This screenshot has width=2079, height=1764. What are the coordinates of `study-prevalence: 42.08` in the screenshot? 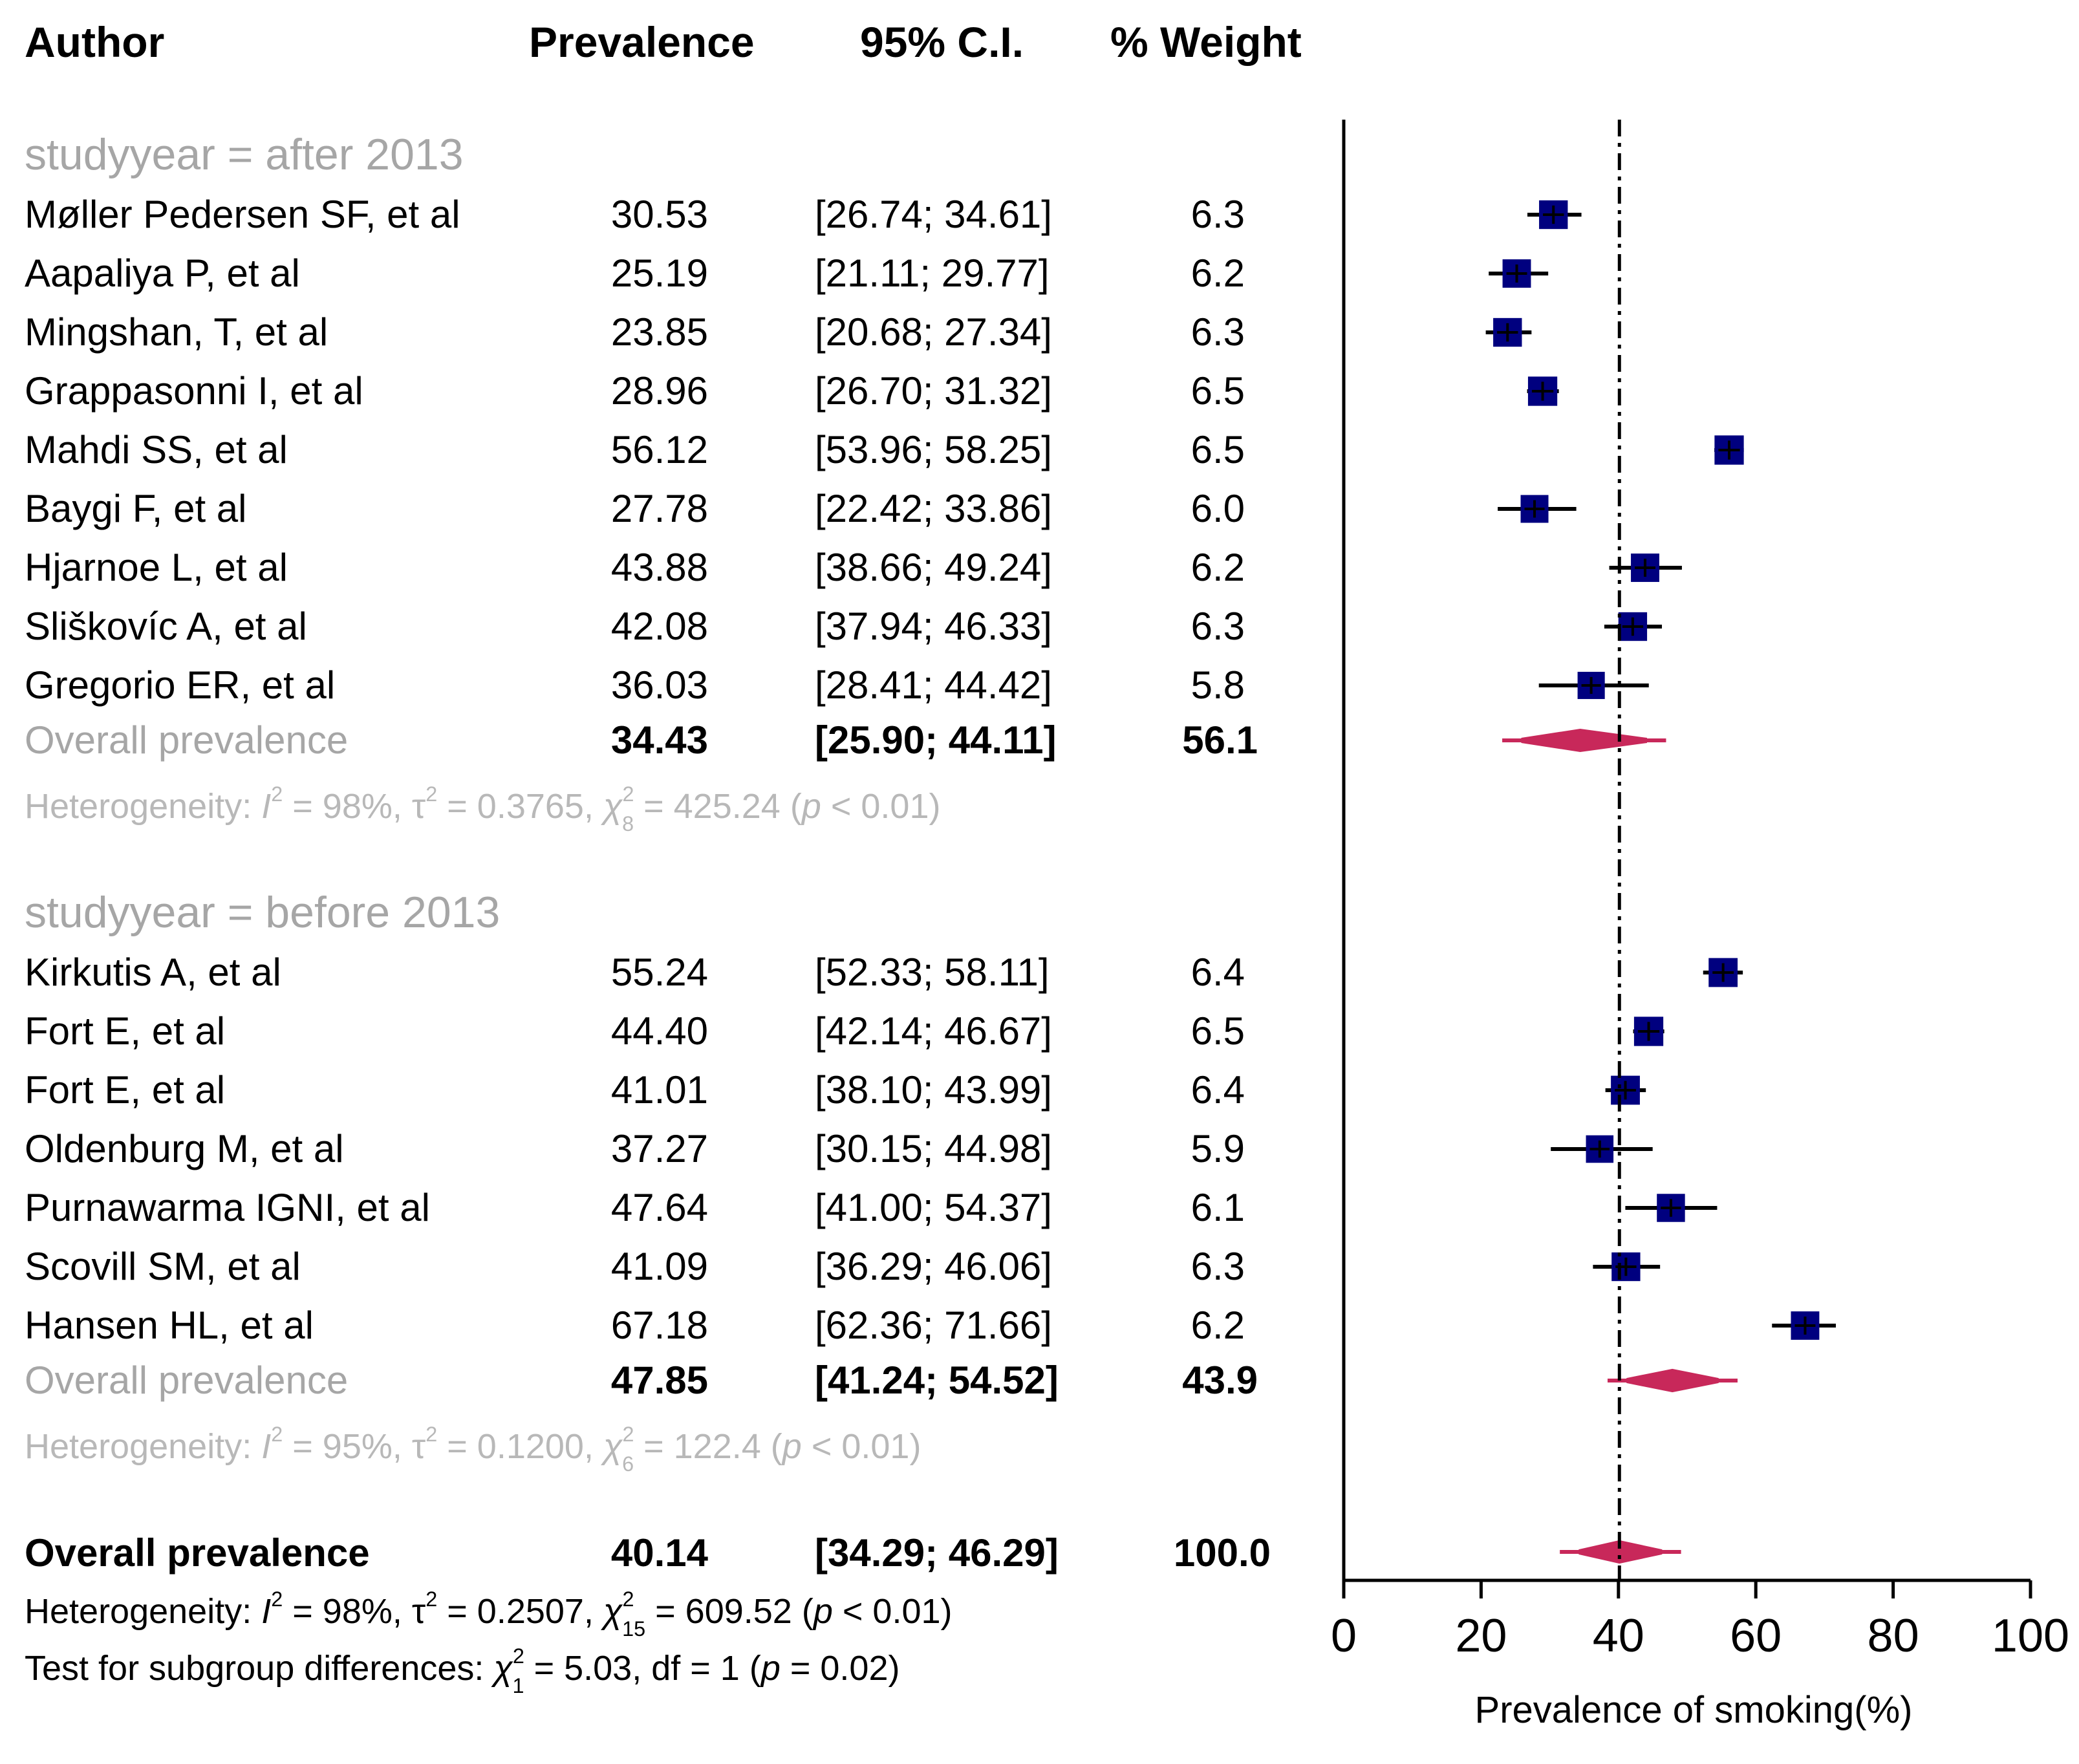 It's located at (659, 626).